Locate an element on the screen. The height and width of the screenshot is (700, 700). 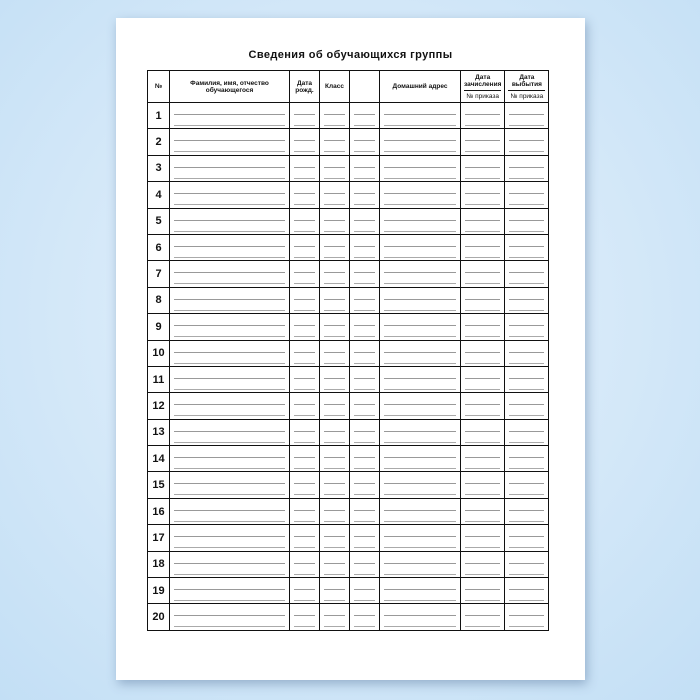
row-number: 20 is located at coordinates (158, 617).